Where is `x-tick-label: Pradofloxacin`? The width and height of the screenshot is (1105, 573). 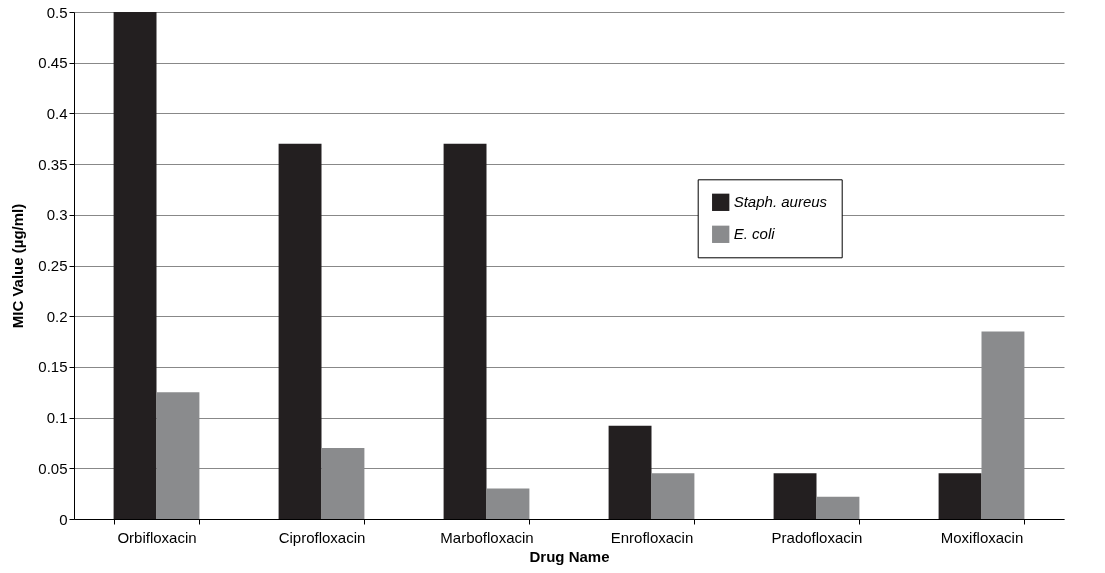 x-tick-label: Pradofloxacin is located at coordinates (817, 537).